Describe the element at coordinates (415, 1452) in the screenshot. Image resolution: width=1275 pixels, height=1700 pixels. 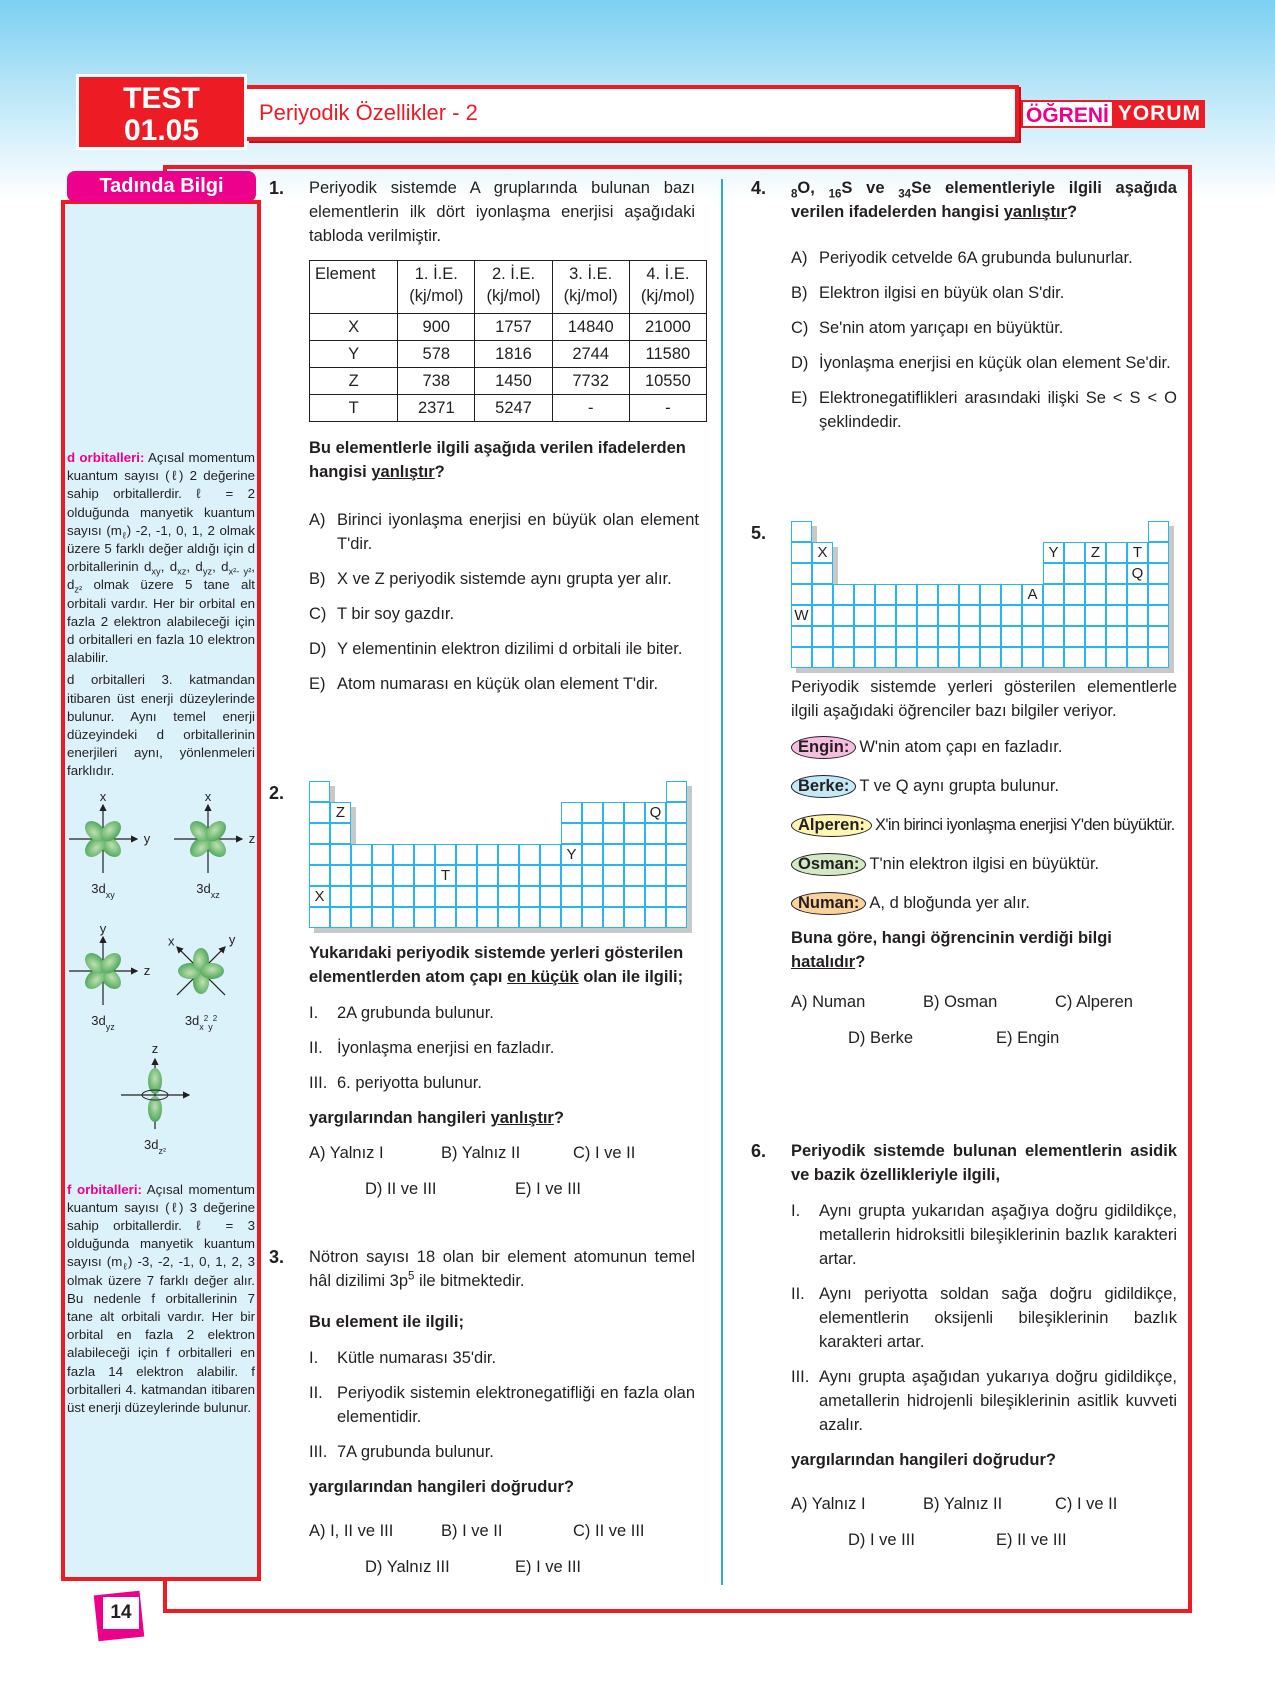
I see `option-text: 7A grubunda bulunur.` at that location.